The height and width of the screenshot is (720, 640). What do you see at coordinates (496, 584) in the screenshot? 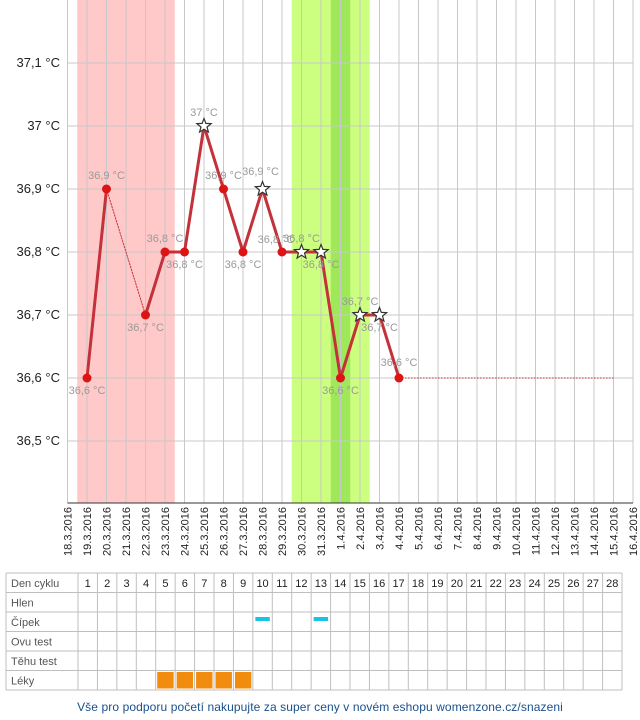
I see `cycle-day-number: 22` at bounding box center [496, 584].